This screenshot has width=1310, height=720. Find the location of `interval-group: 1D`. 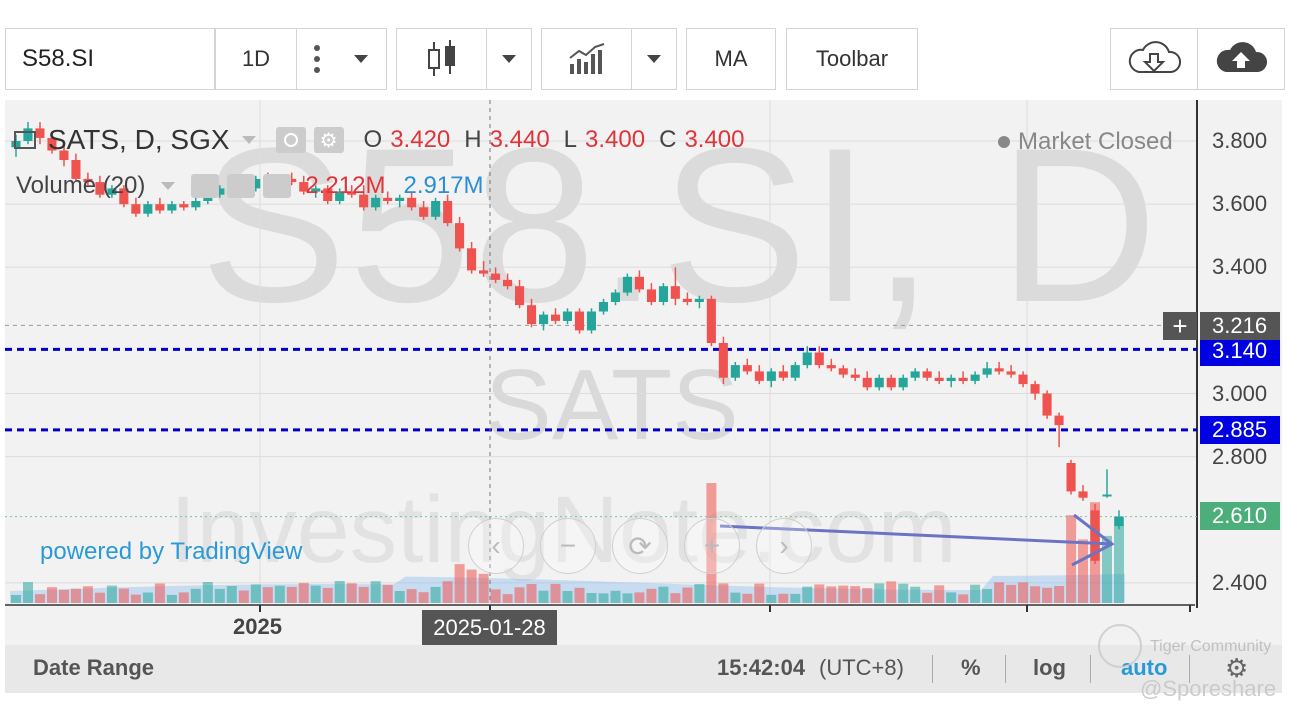

interval-group: 1D is located at coordinates (301, 59).